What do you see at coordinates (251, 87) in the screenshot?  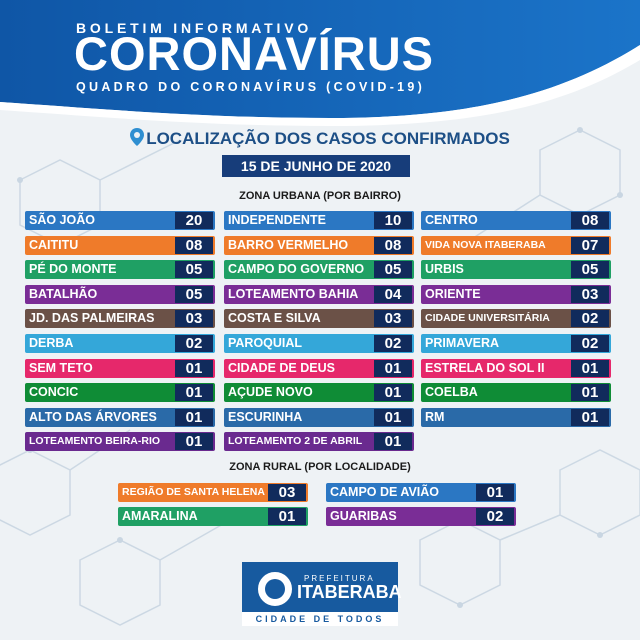 I see `header-subtitle: QUADRO DO CORONAVÍRUS (COVID-19)` at bounding box center [251, 87].